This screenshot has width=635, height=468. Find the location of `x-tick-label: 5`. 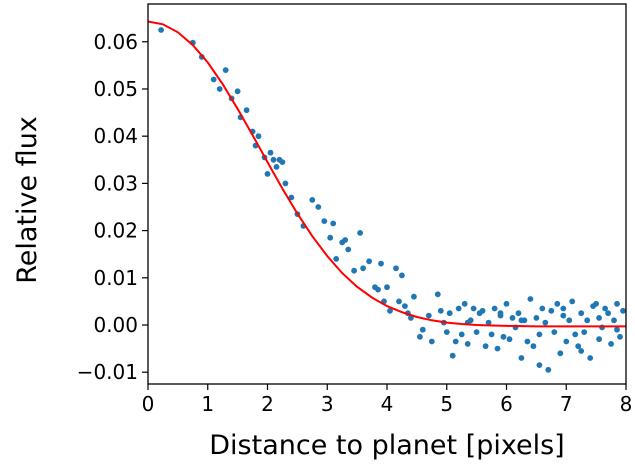

x-tick-label: 5 is located at coordinates (446, 404).